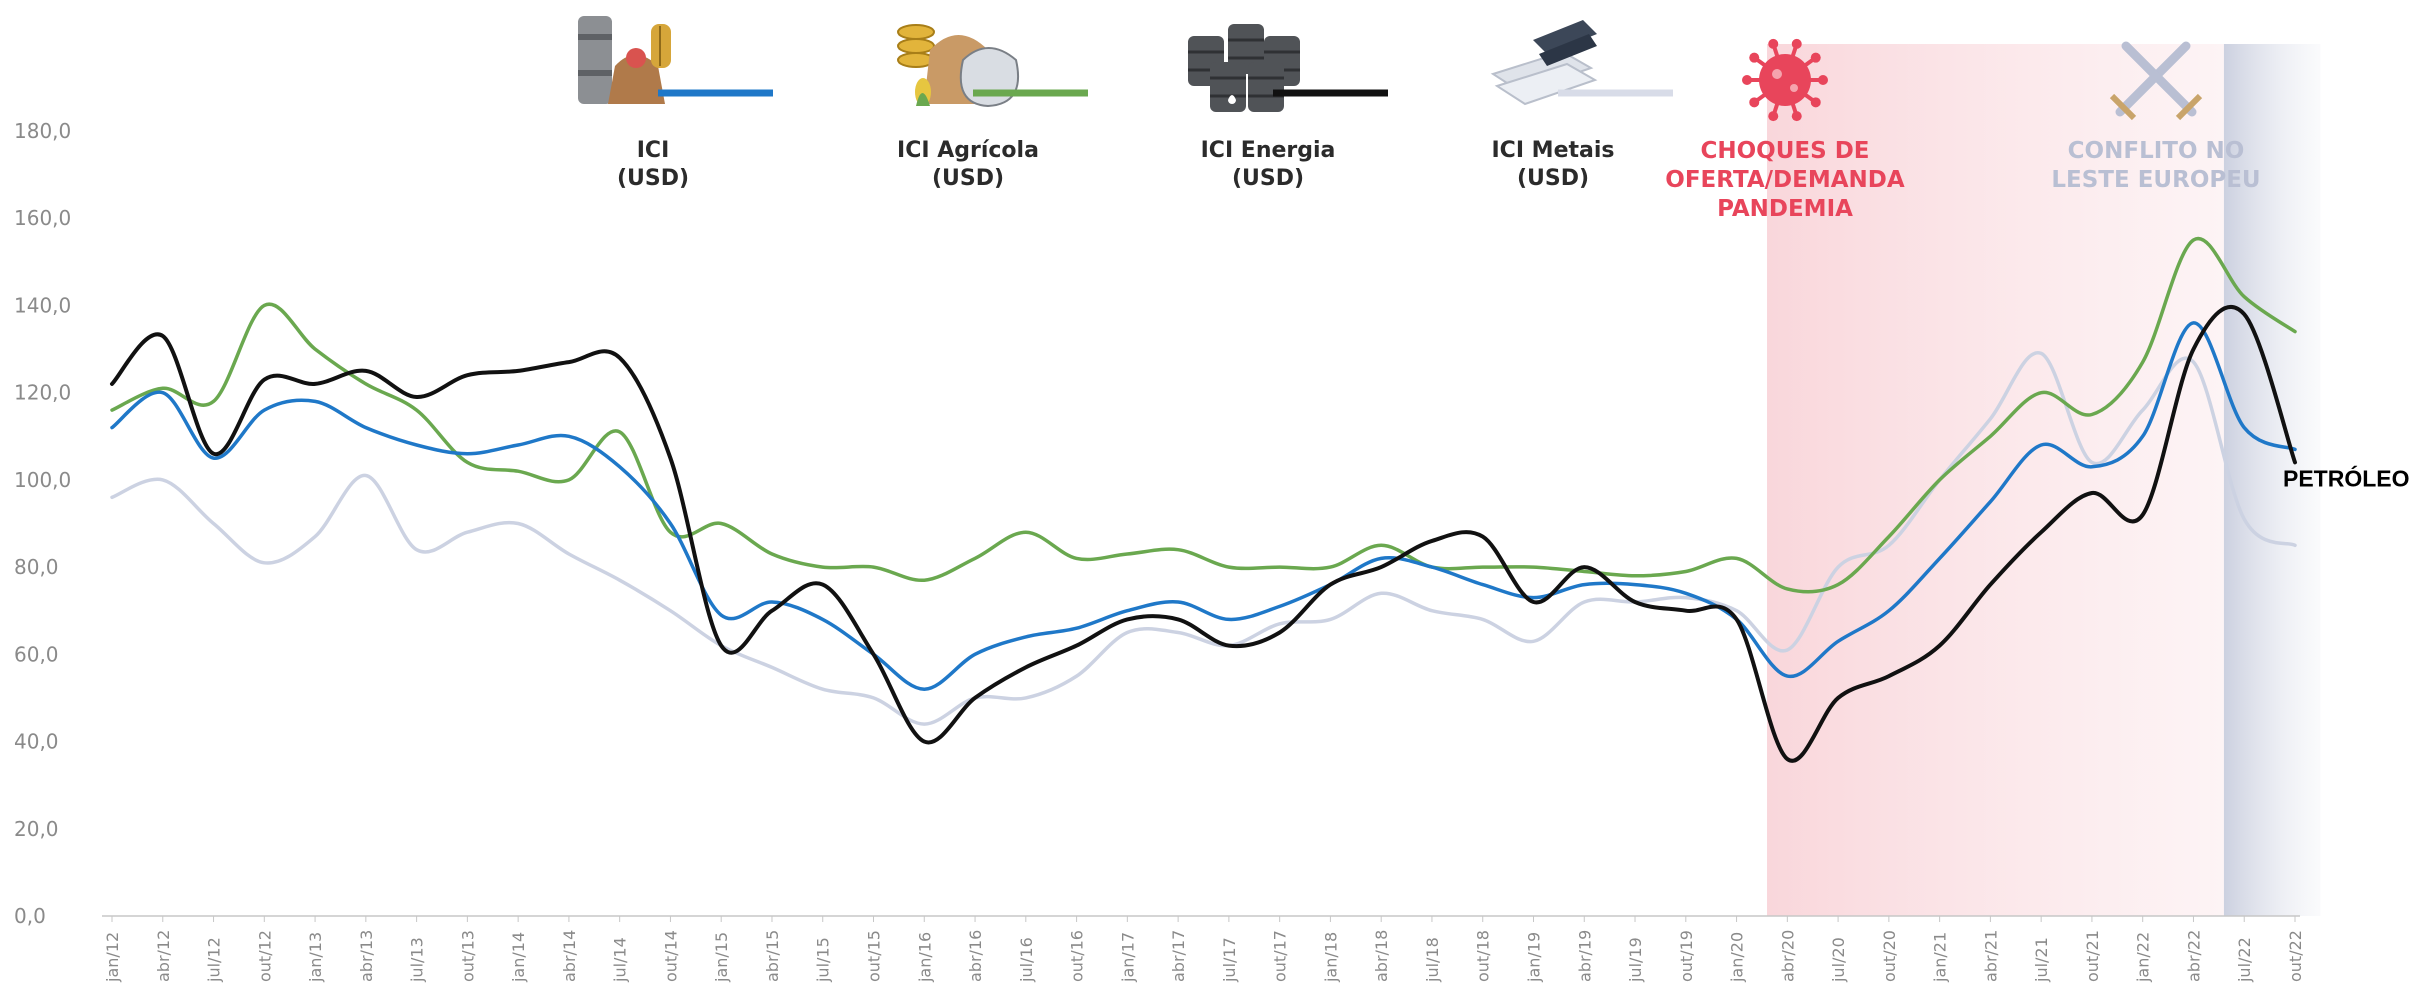 Image resolution: width=2422 pixels, height=989 pixels. What do you see at coordinates (36, 829) in the screenshot?
I see `y-tick-label: 20,0` at bounding box center [36, 829].